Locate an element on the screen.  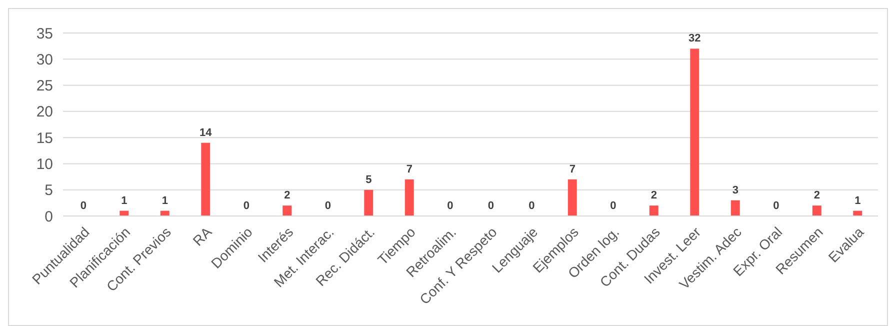
x-tick-label: RA is located at coordinates (203, 236).